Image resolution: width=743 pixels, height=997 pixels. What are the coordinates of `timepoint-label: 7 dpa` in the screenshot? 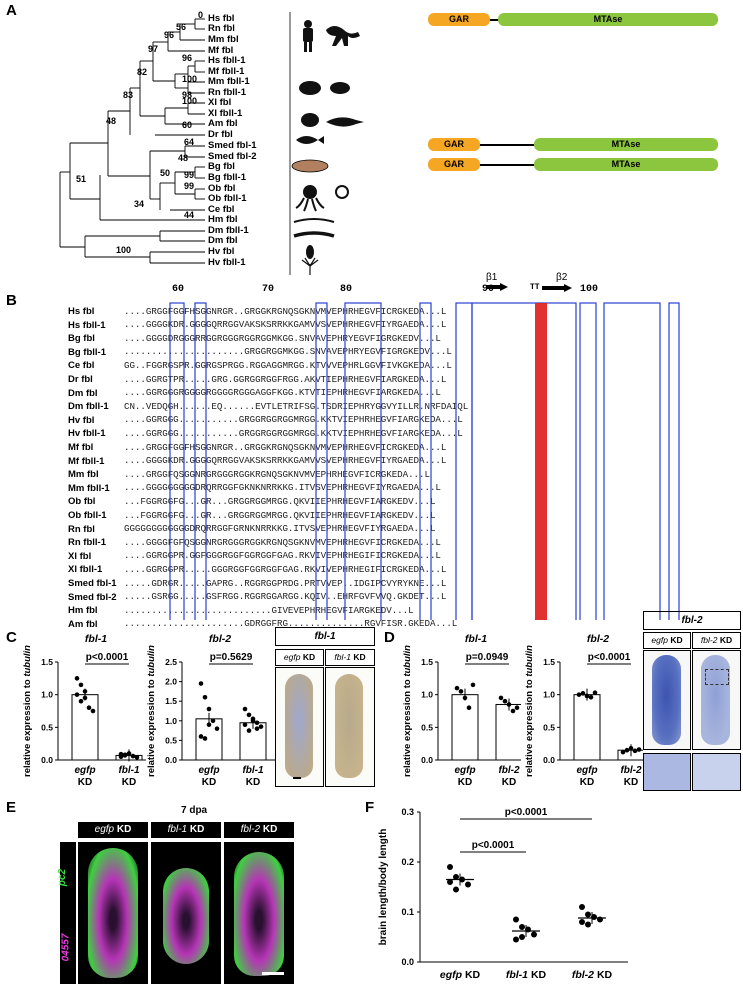 It's located at (194, 810).